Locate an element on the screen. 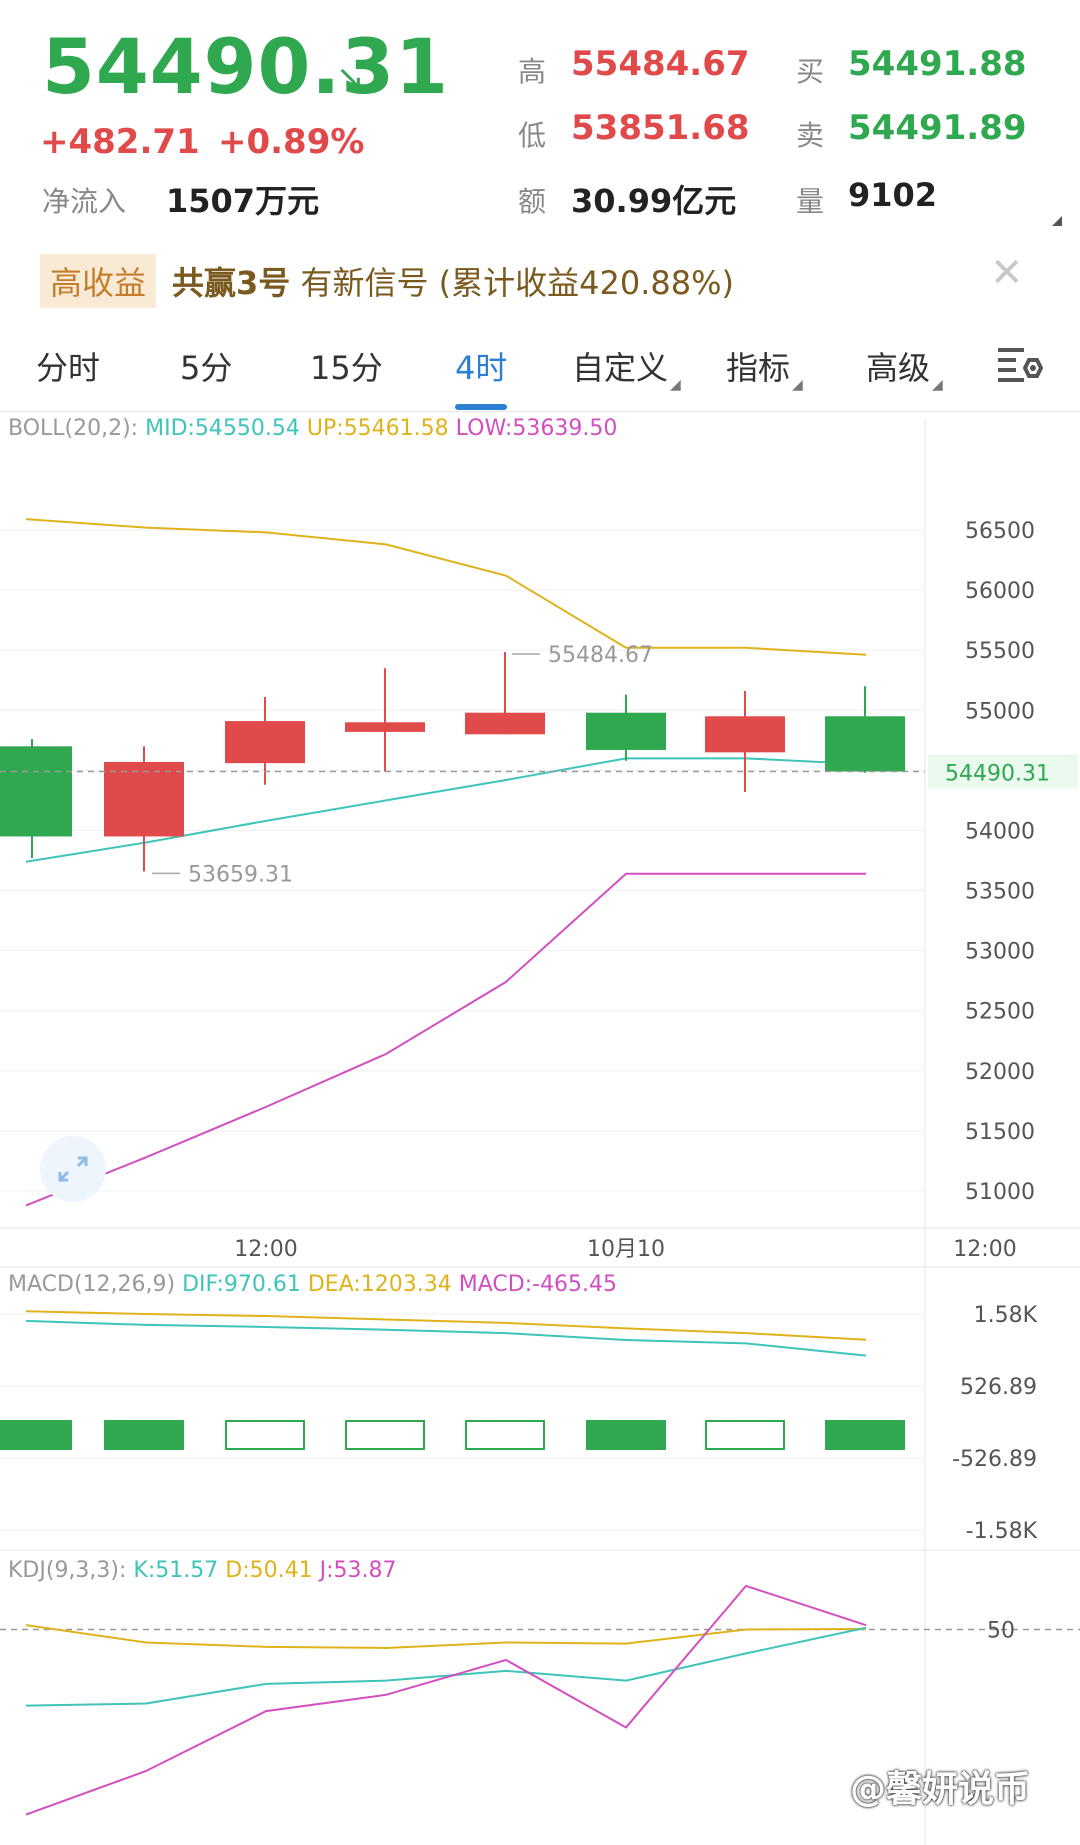  y-tick-label: 52500 is located at coordinates (1000, 1012).